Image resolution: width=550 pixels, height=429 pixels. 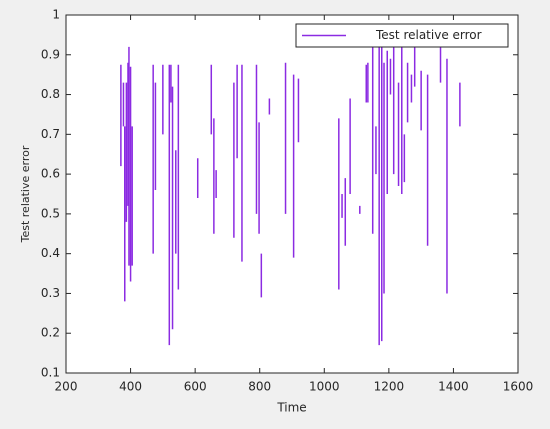 I want to click on x-axis-label: Time, so click(x=291, y=408).